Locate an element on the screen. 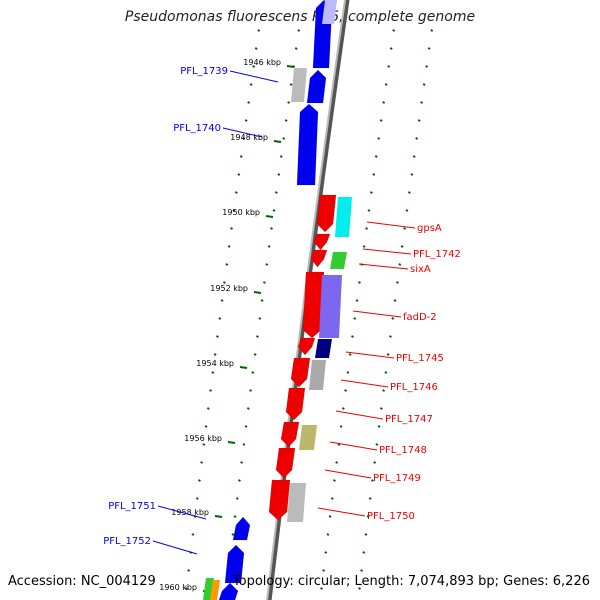 The width and height of the screenshot is (600, 600). gene-label-right: gpsA is located at coordinates (429, 228).